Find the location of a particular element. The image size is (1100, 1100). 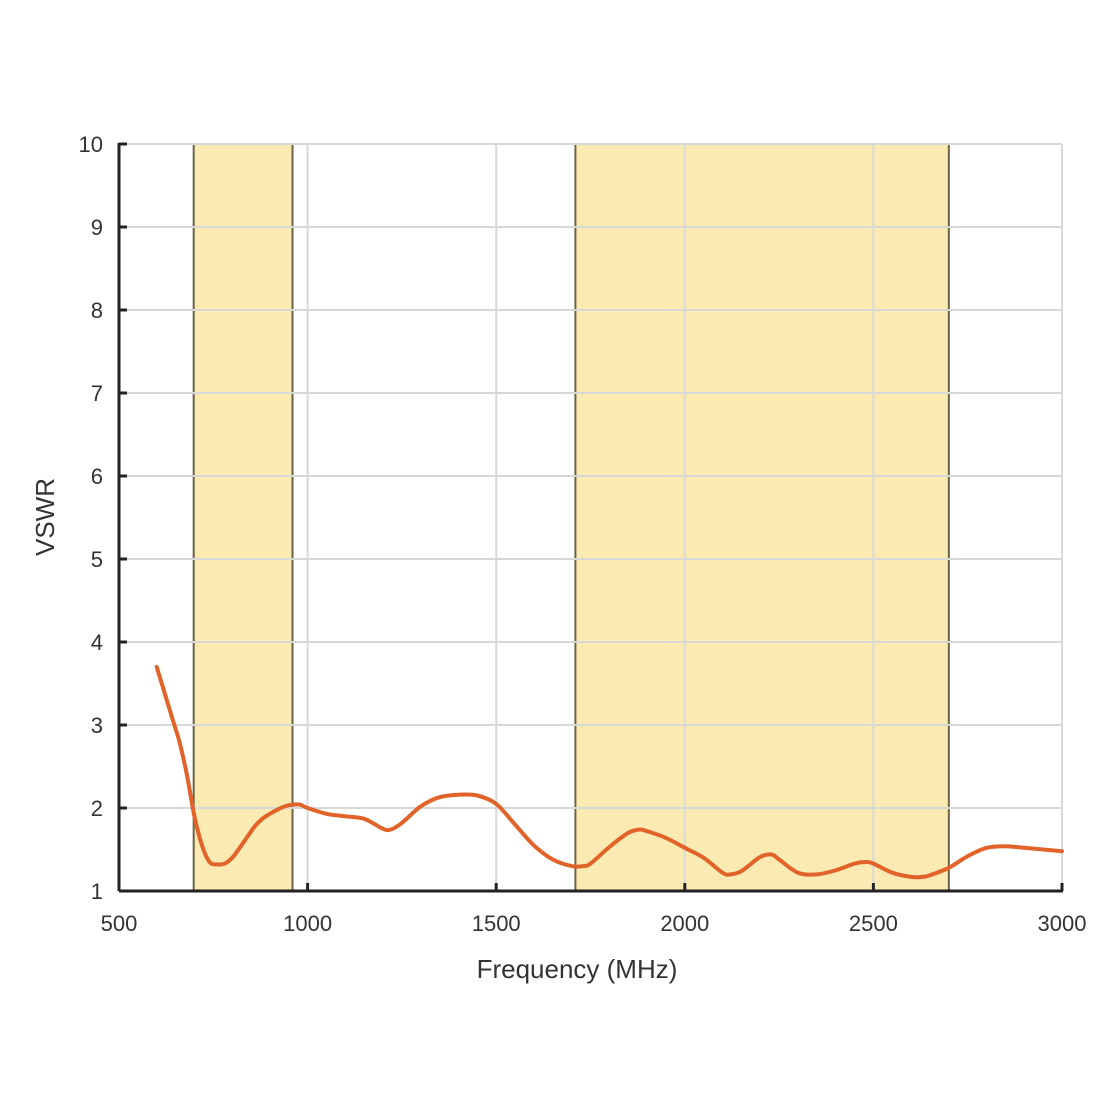

y-tick-label-7: 7 is located at coordinates (97, 393).